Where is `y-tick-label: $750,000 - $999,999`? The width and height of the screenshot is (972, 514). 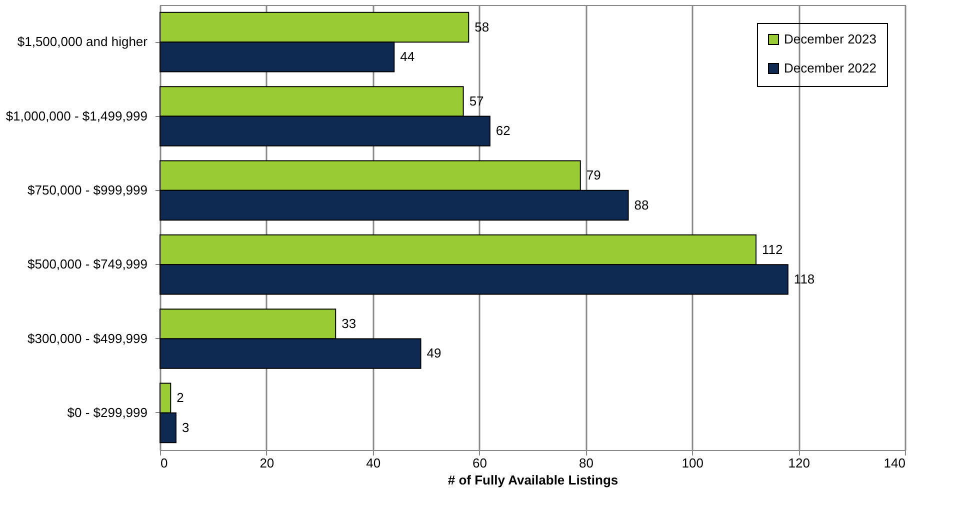 y-tick-label: $750,000 - $999,999 is located at coordinates (88, 190).